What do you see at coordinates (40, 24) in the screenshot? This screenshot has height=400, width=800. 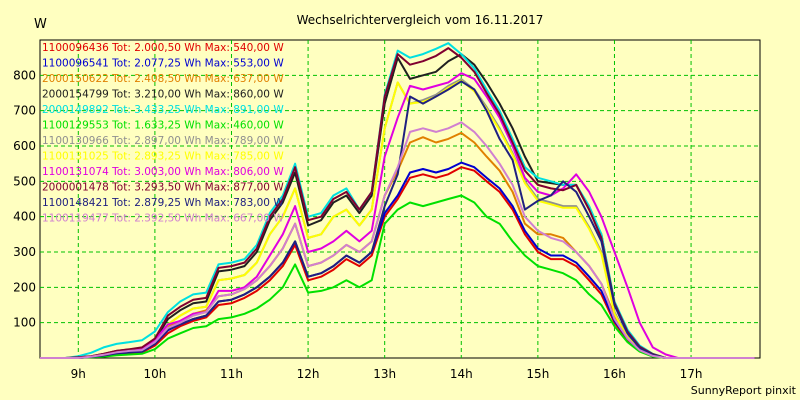 I see `y-axis-label: W` at bounding box center [40, 24].